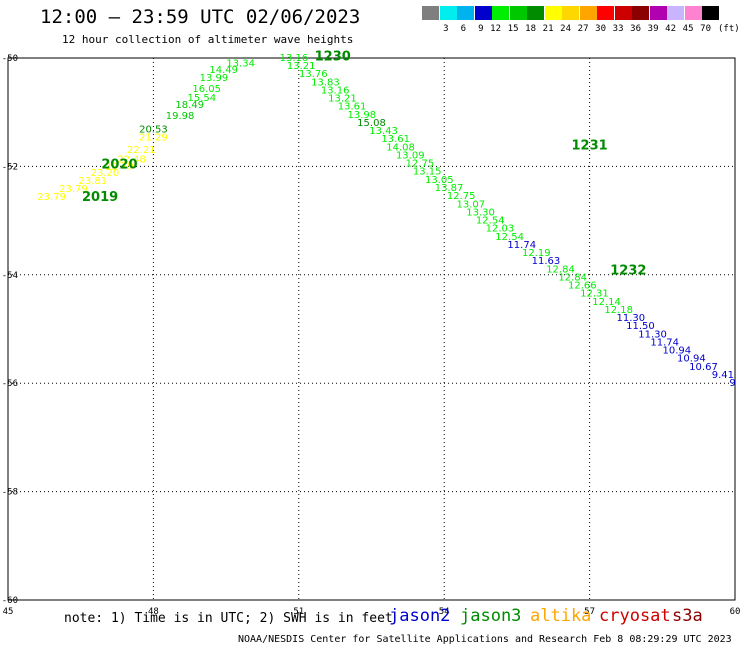  Describe the element at coordinates (420, 616) in the screenshot. I see `satellite-jason2: jason2` at that location.